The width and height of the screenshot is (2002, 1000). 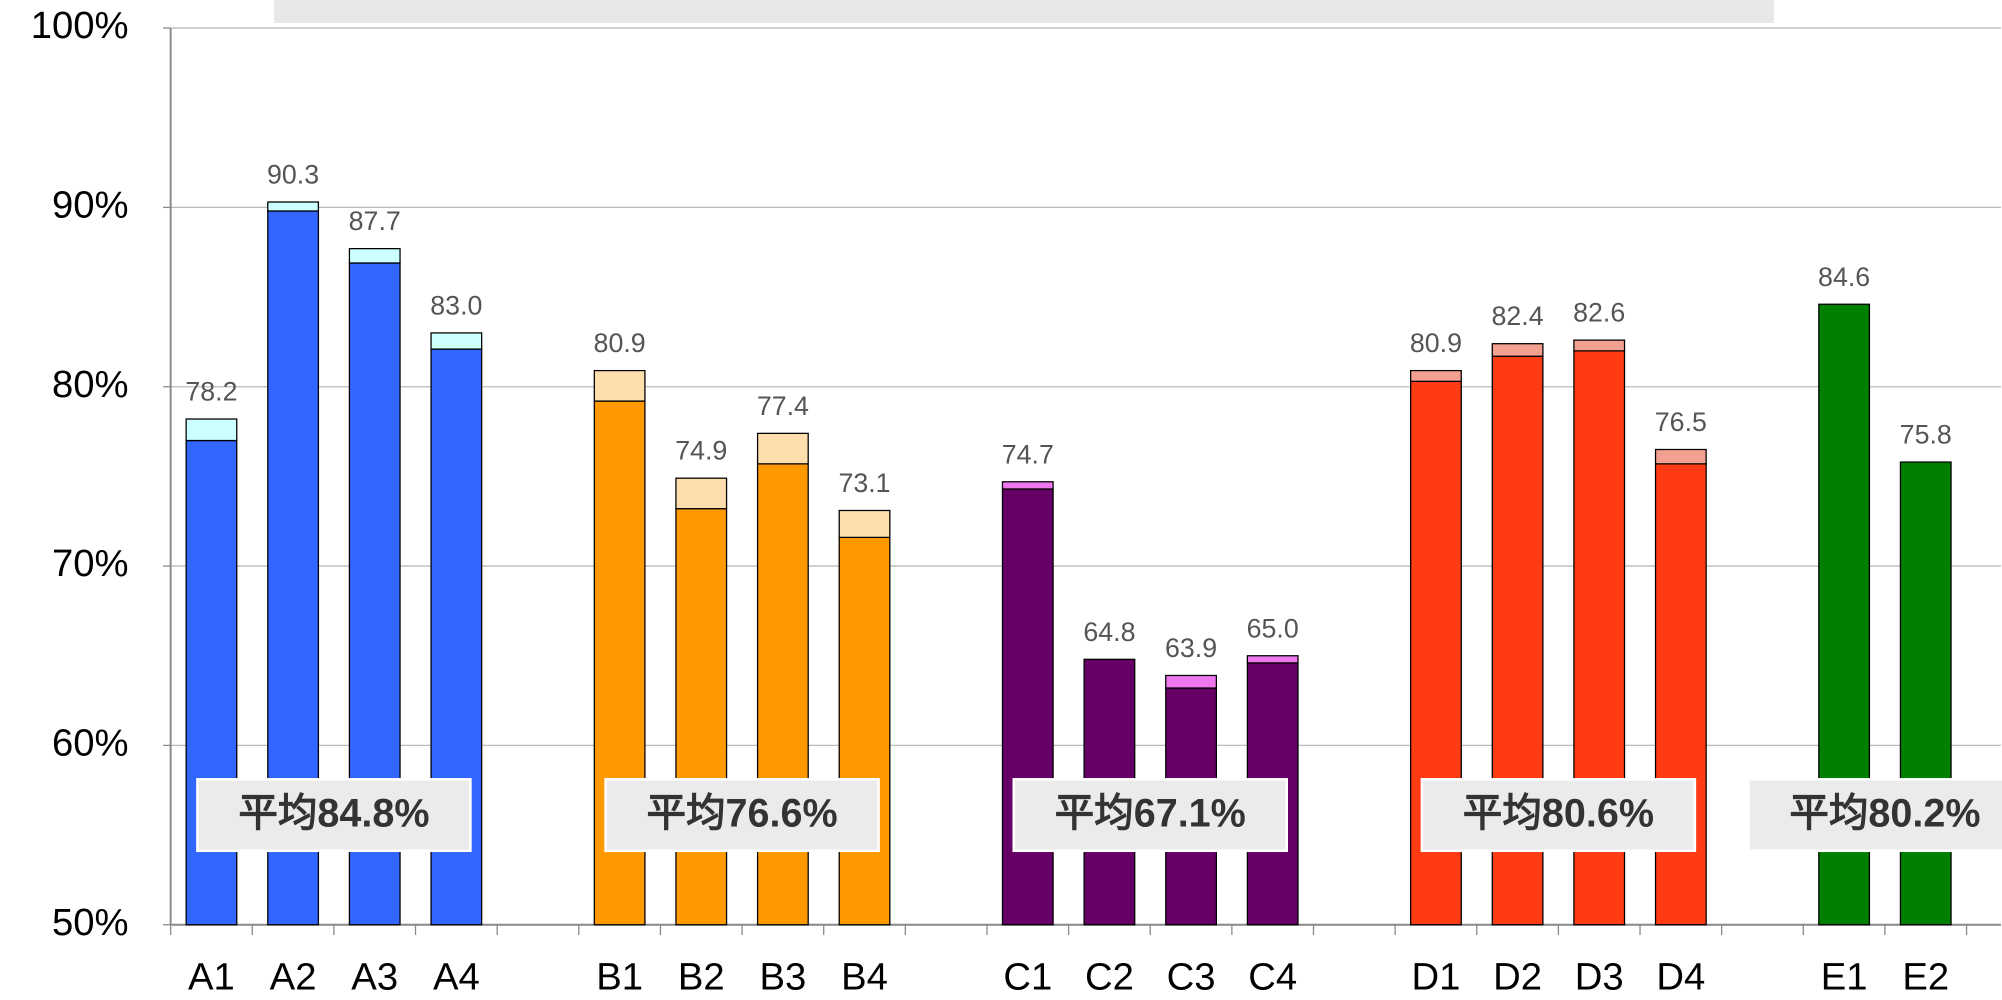 I want to click on average-label: 平均84.8%, so click(x=333, y=814).